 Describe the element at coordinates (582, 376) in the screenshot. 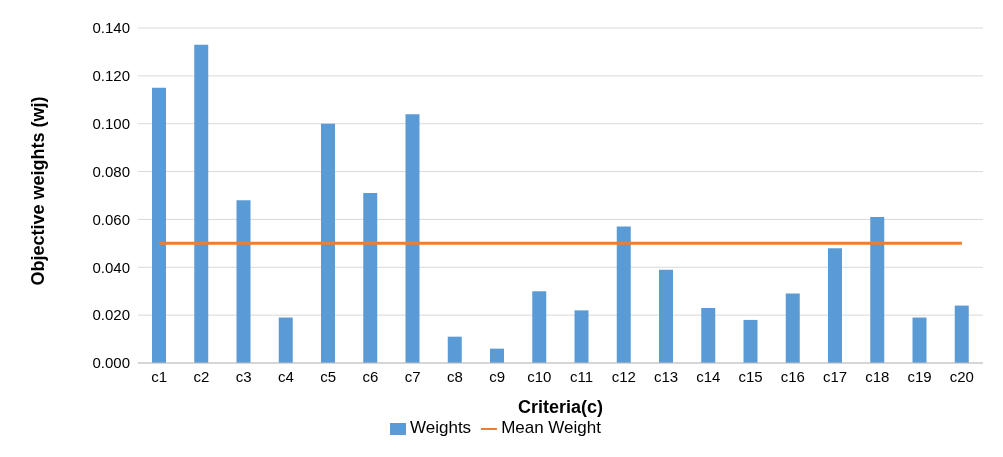

I see `x-tick-label: c11` at that location.